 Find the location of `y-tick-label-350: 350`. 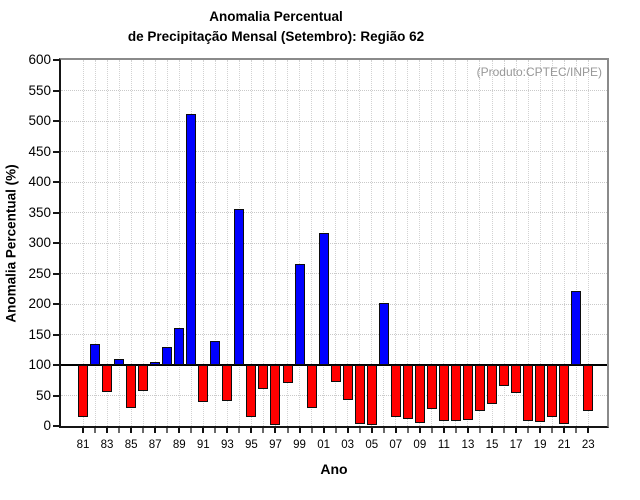

y-tick-label-350: 350 is located at coordinates (39, 212).